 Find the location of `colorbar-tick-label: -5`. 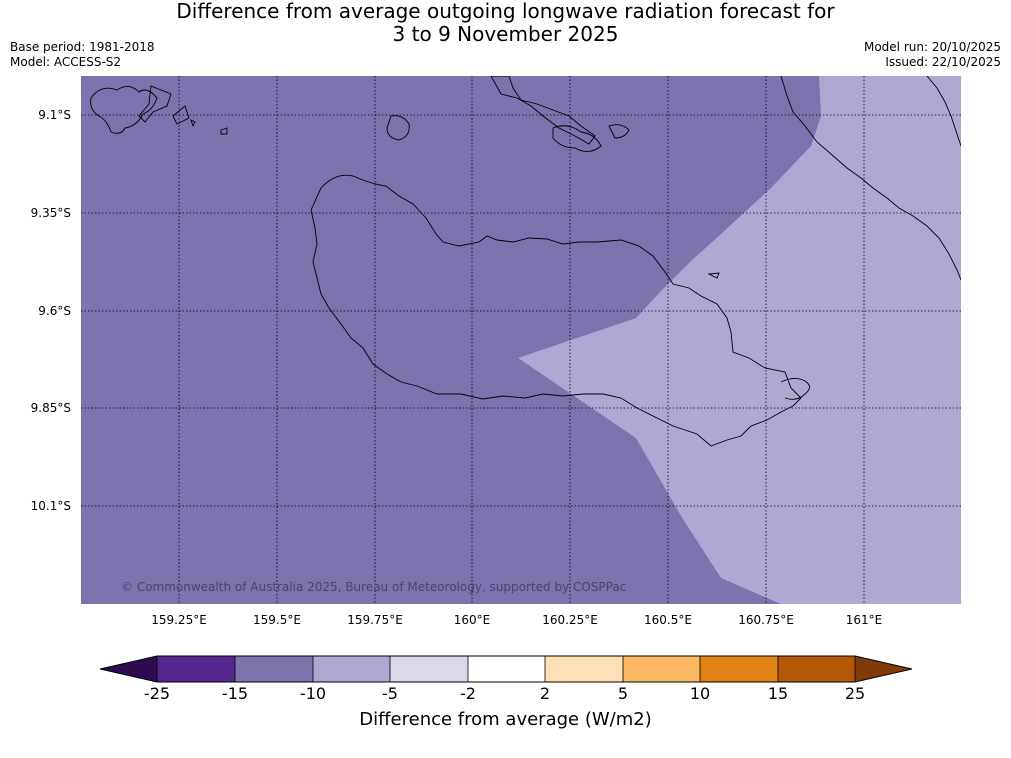

colorbar-tick-label: -5 is located at coordinates (390, 693).